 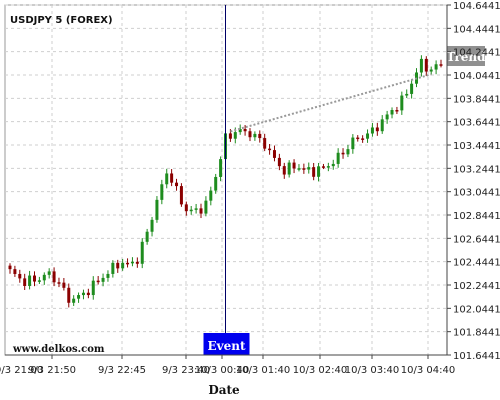 What do you see at coordinates (476, 99) in the screenshot?
I see `y-tick-label: 103.8441` at bounding box center [476, 99].